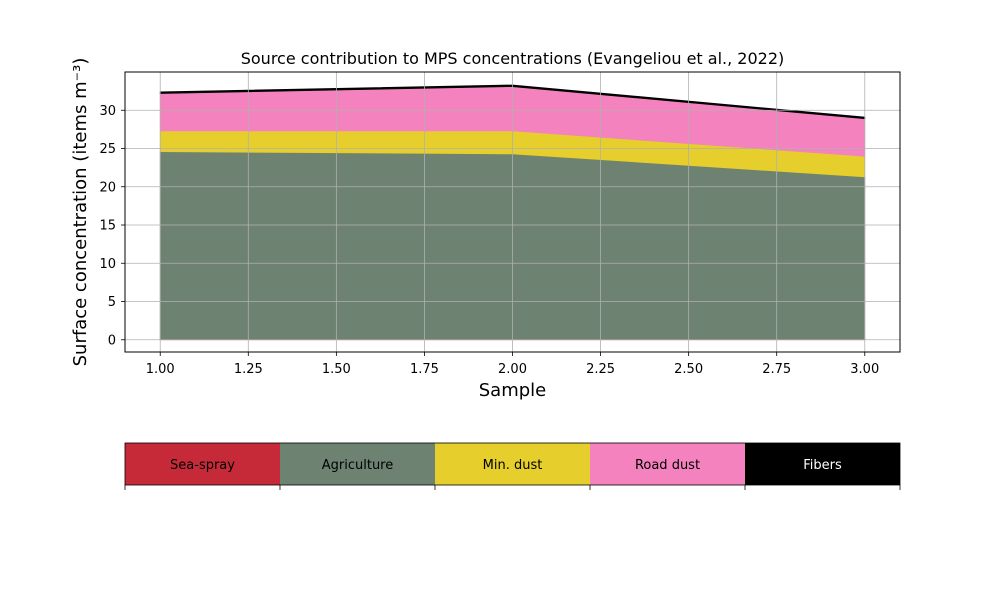 The image size is (1000, 600). I want to click on x-tick-label: 2.75, so click(776, 369).